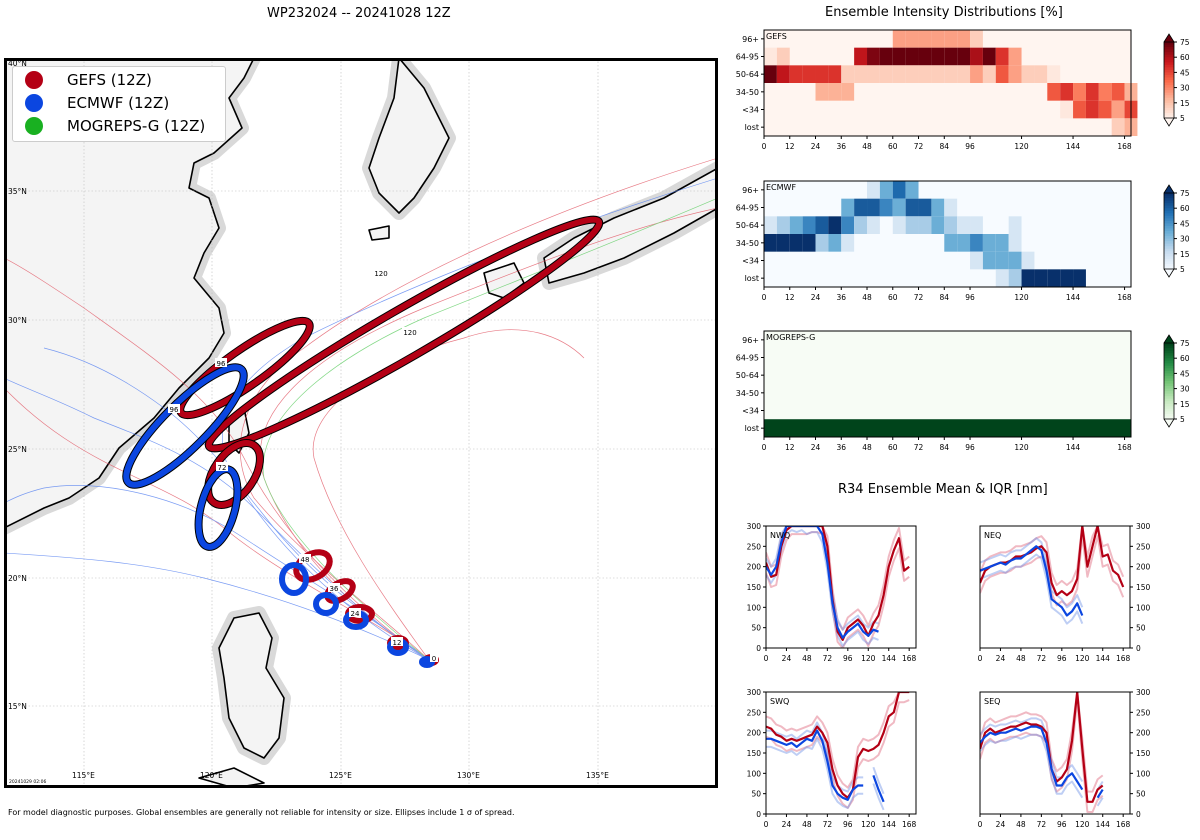 This screenshot has height=840, width=1200. I want to click on colorbar-min-arrow, so click(1169, 423).